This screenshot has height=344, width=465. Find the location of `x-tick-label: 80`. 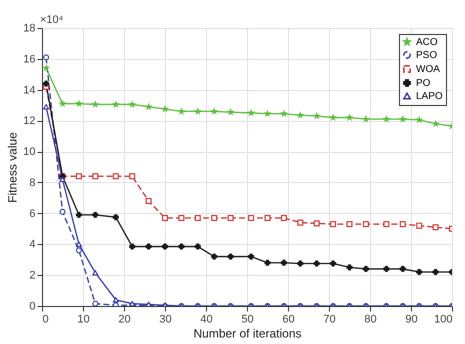

x-tick-label: 80 is located at coordinates (370, 320).